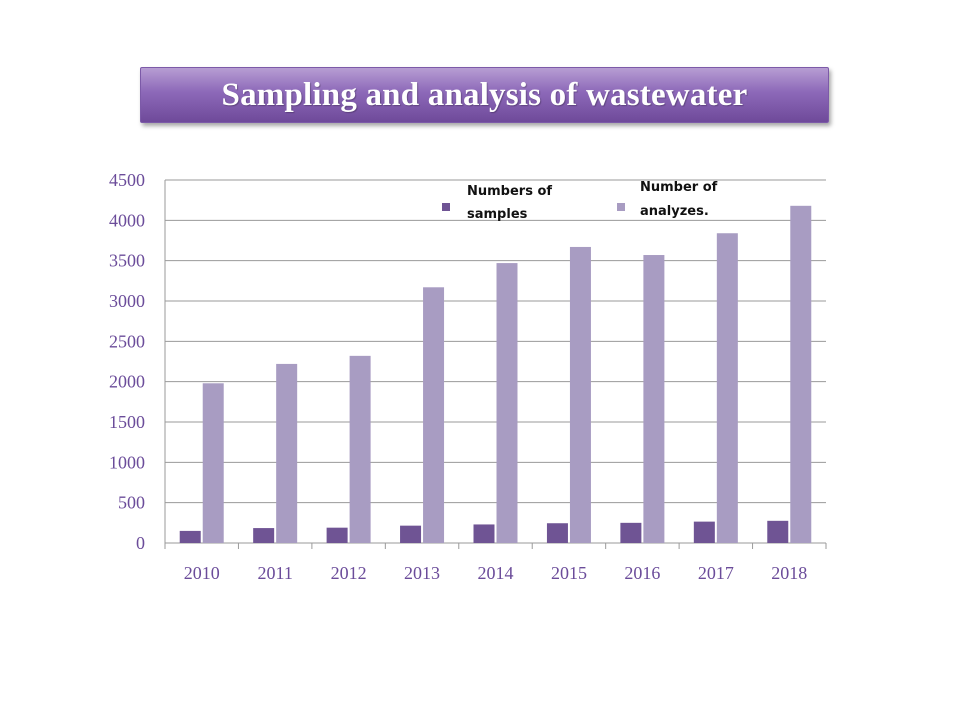 This screenshot has height=720, width=960. Describe the element at coordinates (127, 220) in the screenshot. I see `y-tick-label: 4000` at that location.